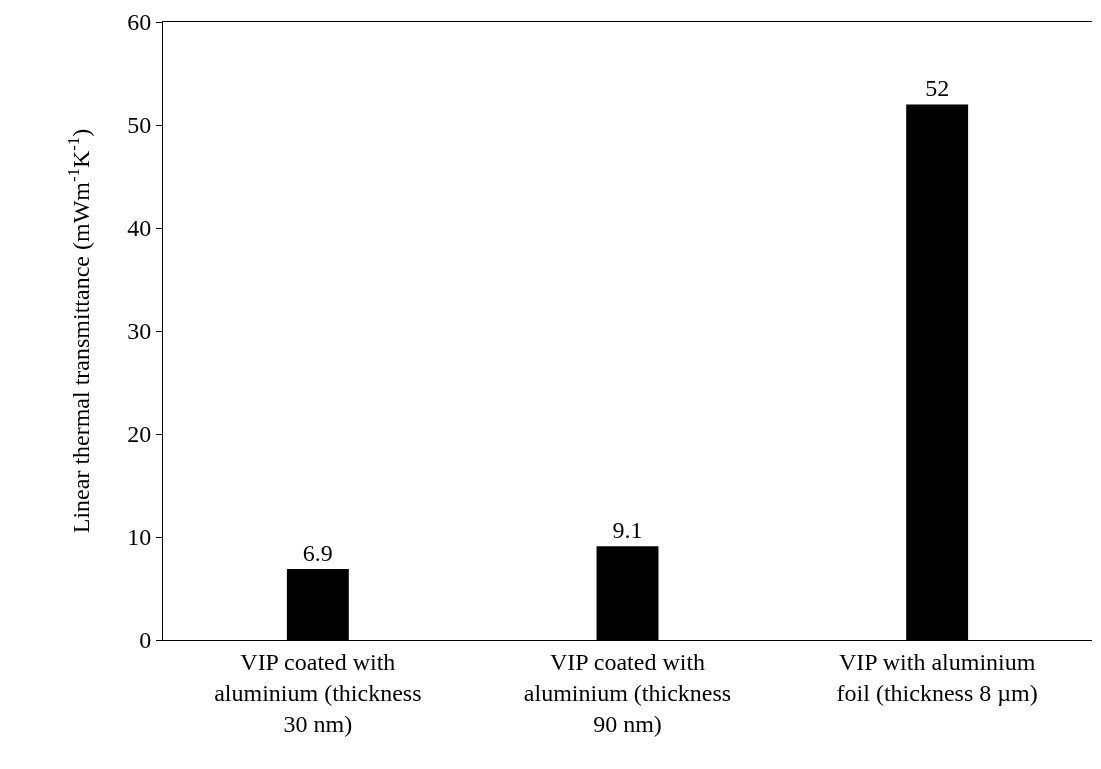  What do you see at coordinates (139, 434) in the screenshot?
I see `y-tick-label: 20` at bounding box center [139, 434].